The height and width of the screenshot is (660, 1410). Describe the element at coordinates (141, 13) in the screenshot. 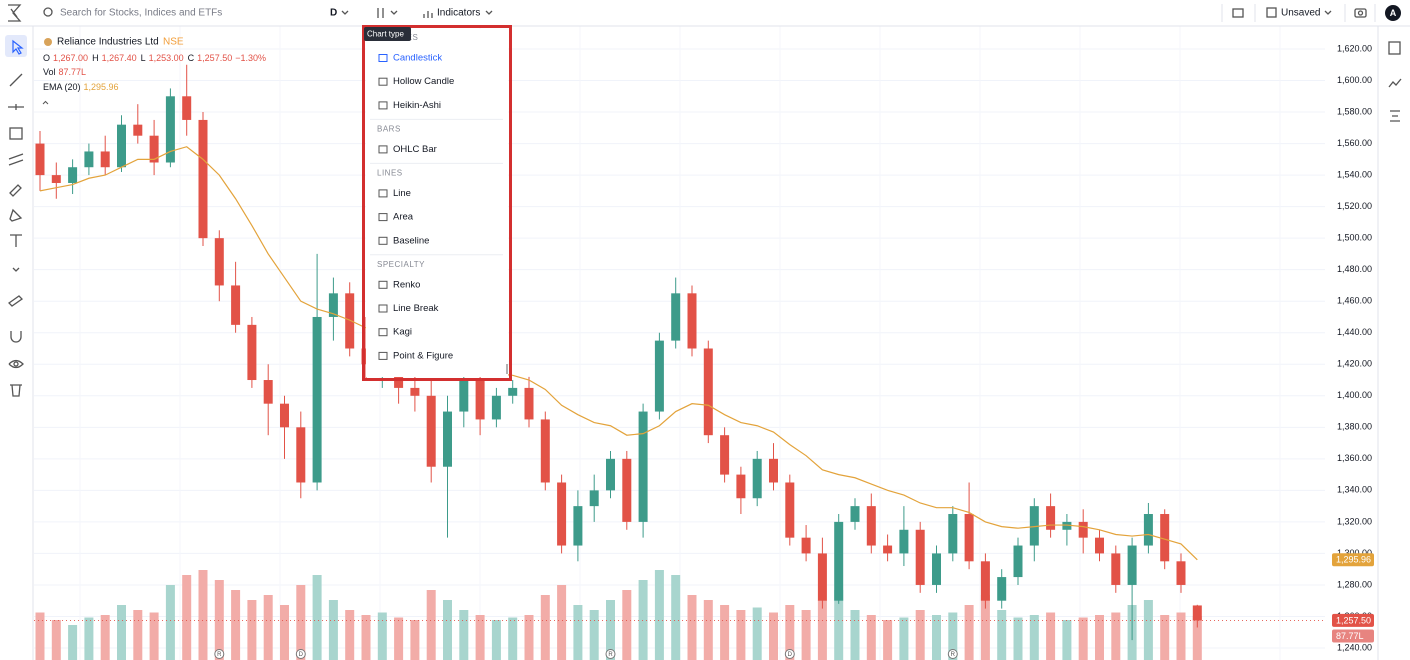

I see `search-input: Search for Stocks, Indices and ETFs` at that location.